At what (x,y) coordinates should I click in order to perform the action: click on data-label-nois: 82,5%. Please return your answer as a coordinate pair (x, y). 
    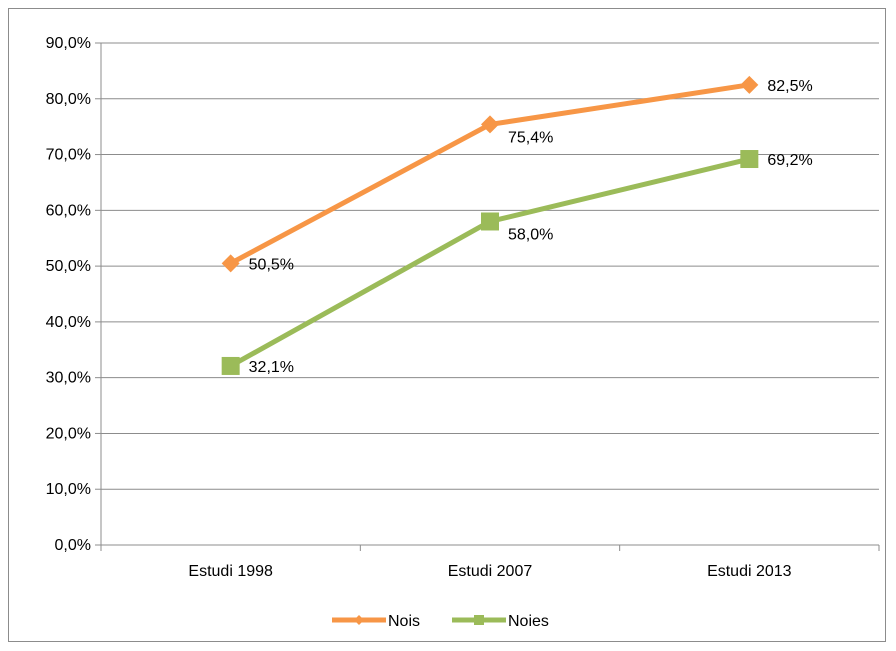
    Looking at the image, I should click on (789, 86).